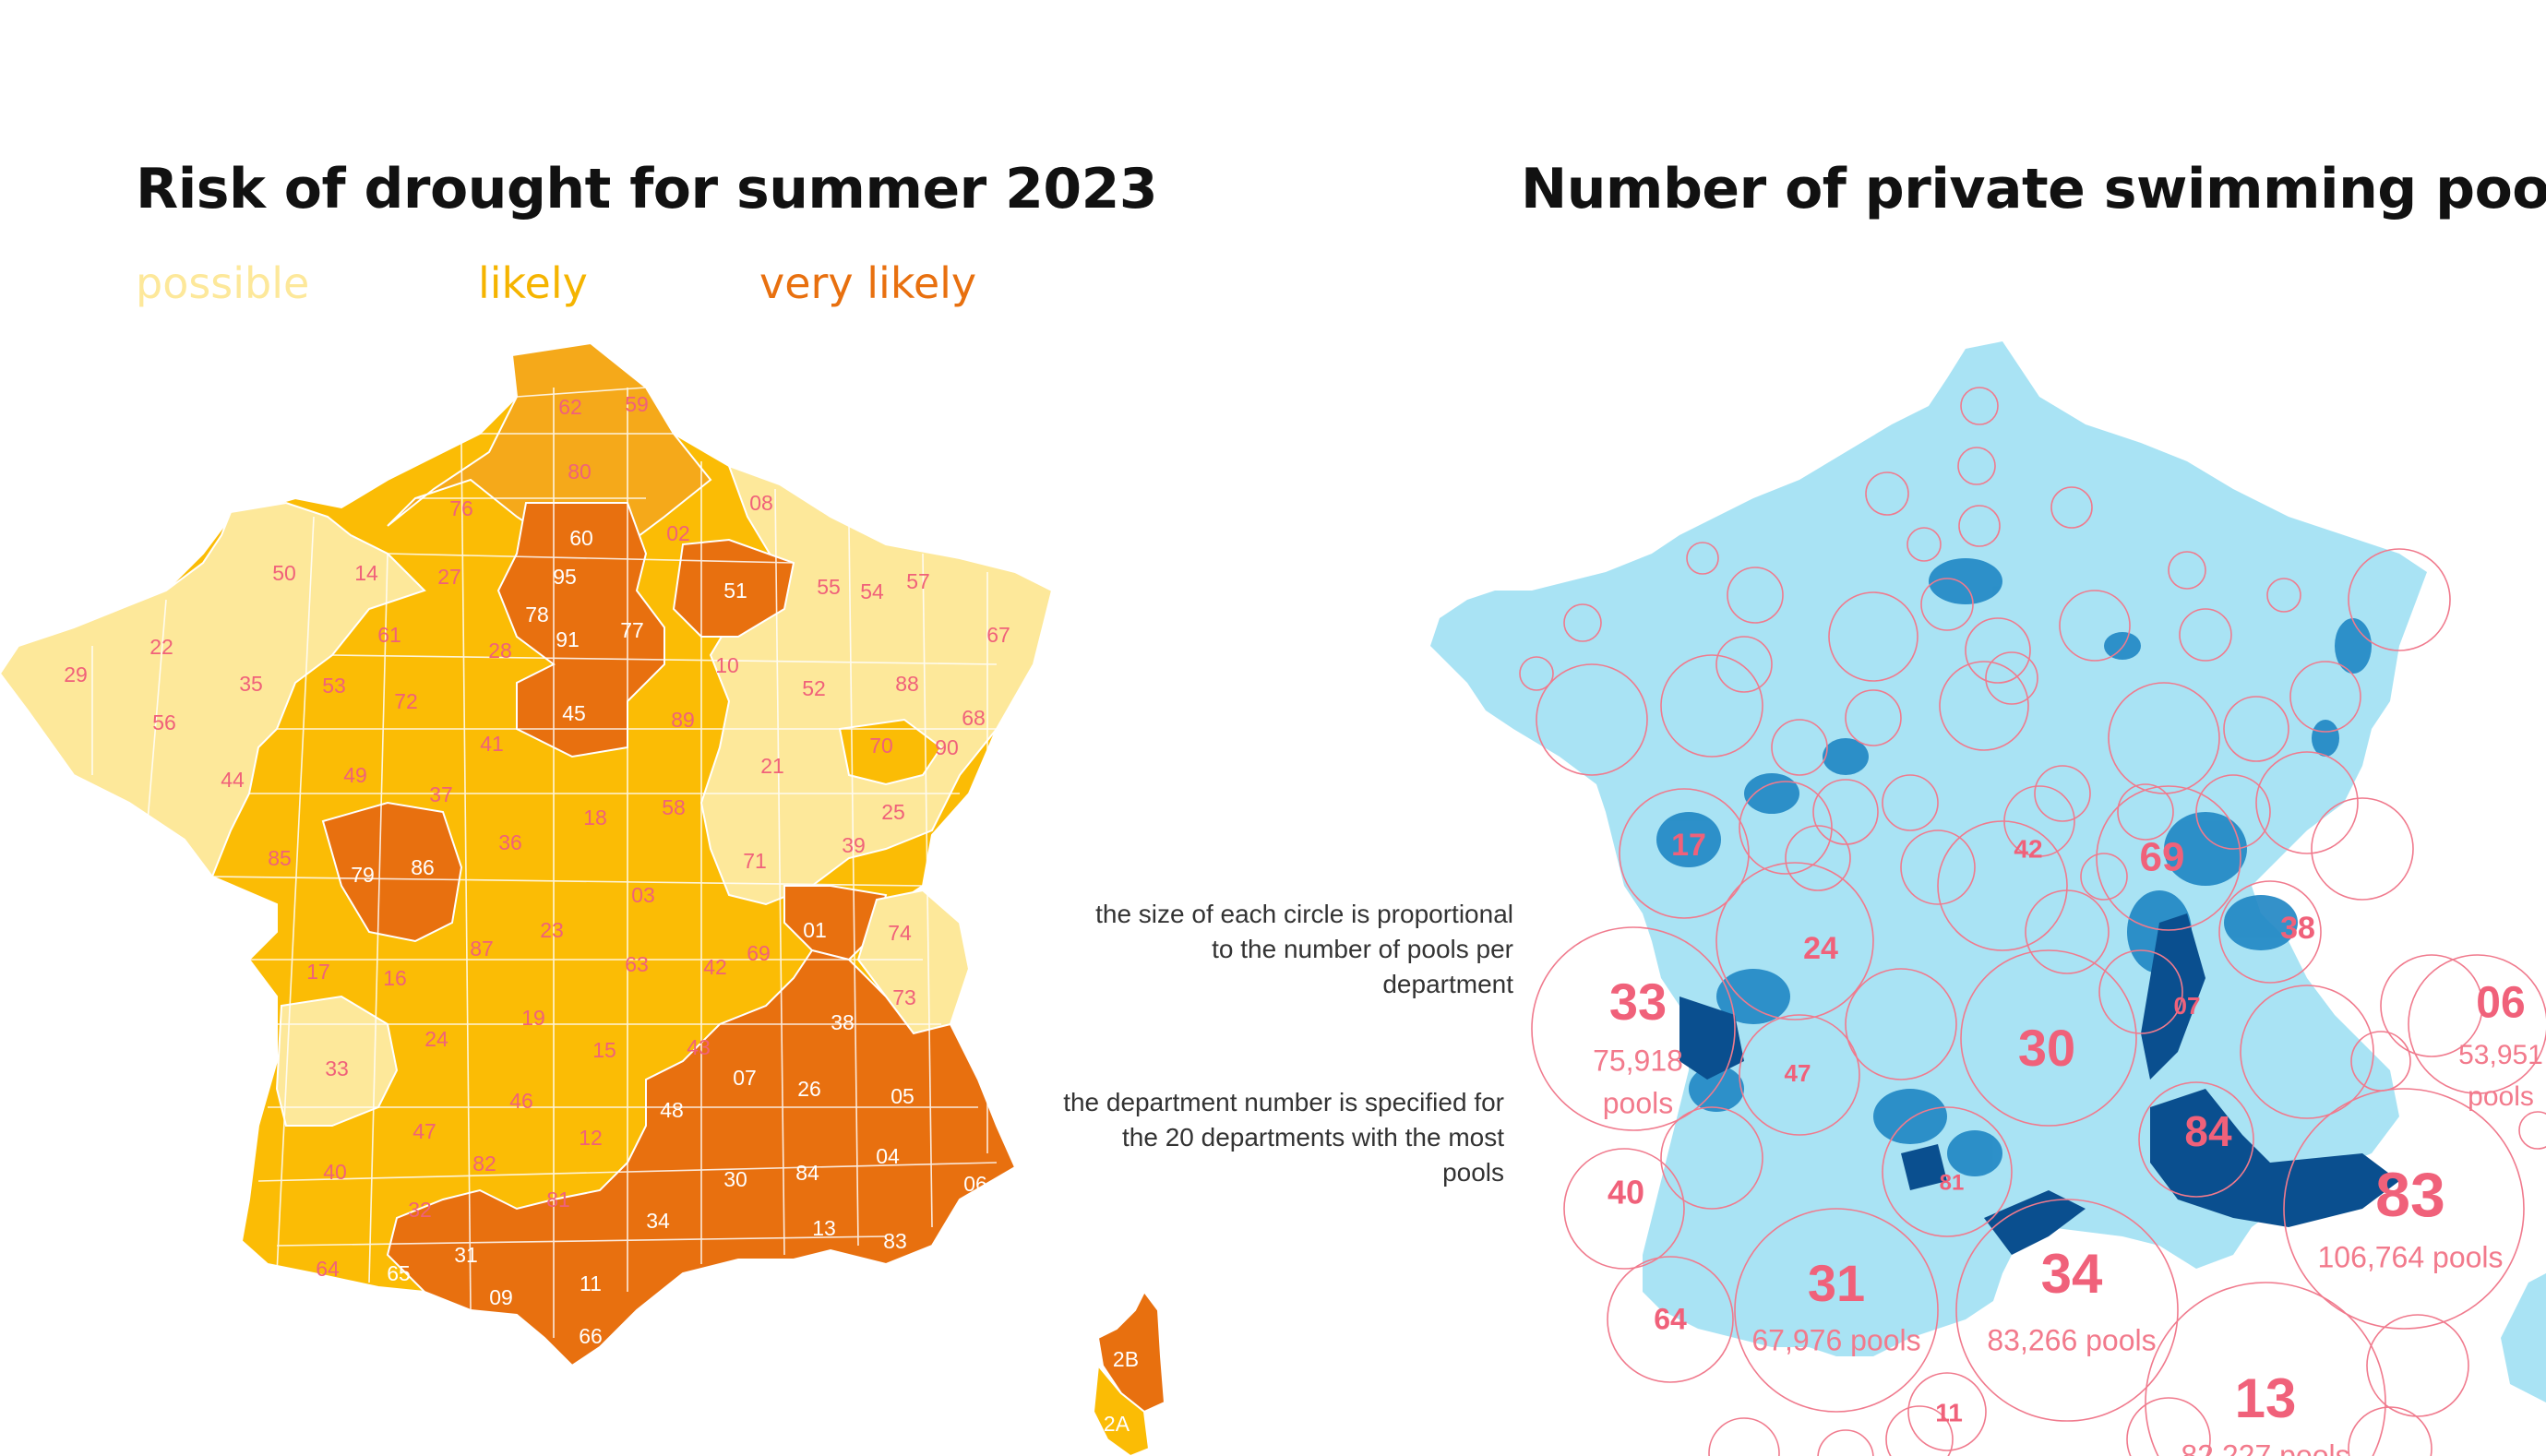  Describe the element at coordinates (895, 1241) in the screenshot. I see `dept-label-83: 83` at that location.